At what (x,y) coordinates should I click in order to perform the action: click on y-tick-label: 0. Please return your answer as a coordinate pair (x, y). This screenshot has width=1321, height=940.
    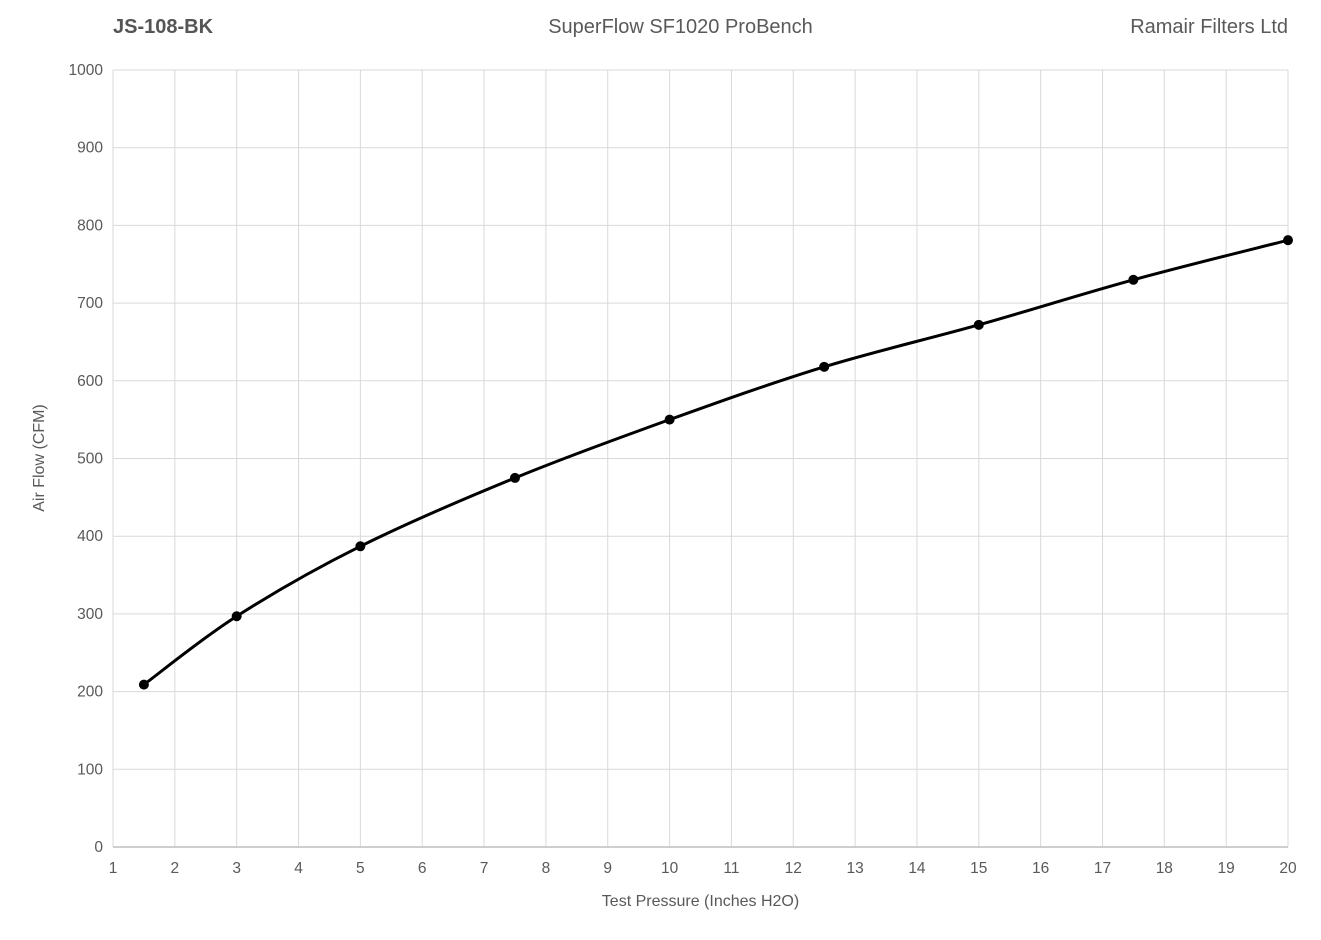
    Looking at the image, I should click on (98, 847).